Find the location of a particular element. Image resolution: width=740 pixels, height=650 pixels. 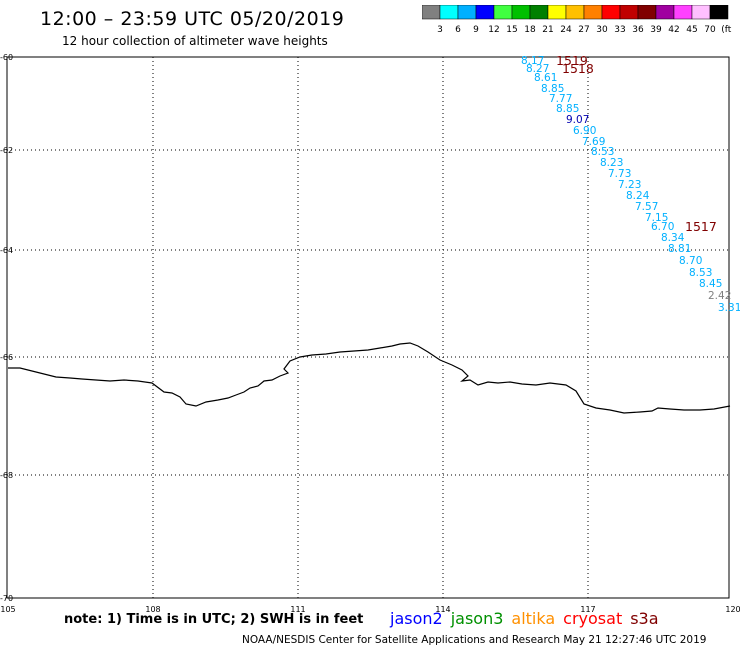

wave-height-value: 7.57 is located at coordinates (646, 207).